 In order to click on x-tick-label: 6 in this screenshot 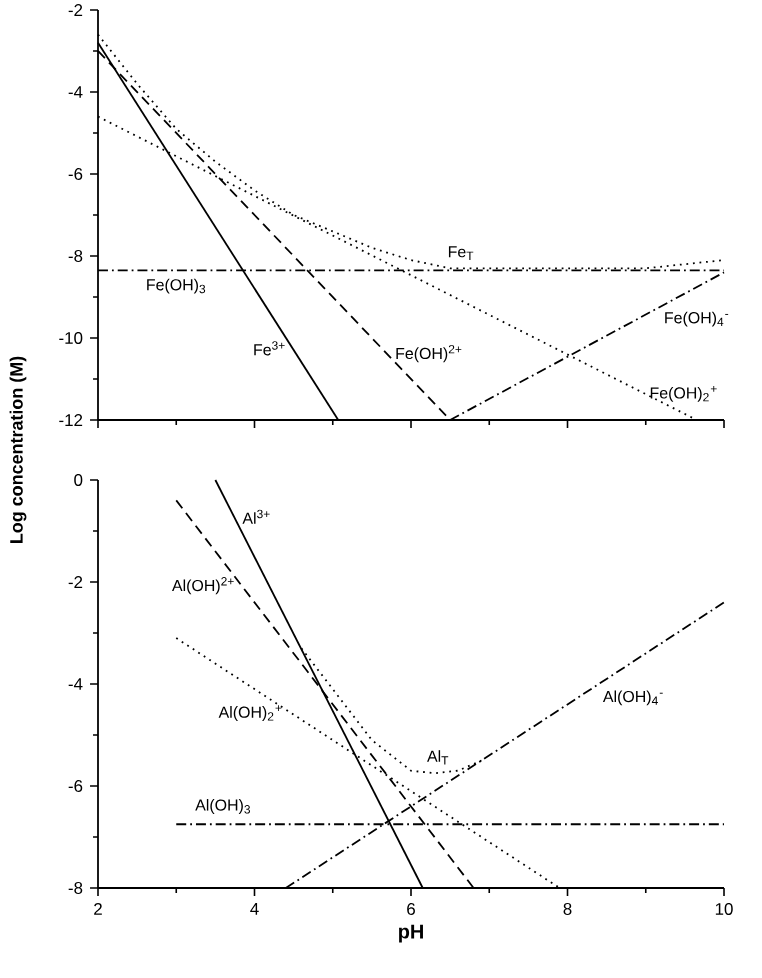, I will do `click(411, 909)`.